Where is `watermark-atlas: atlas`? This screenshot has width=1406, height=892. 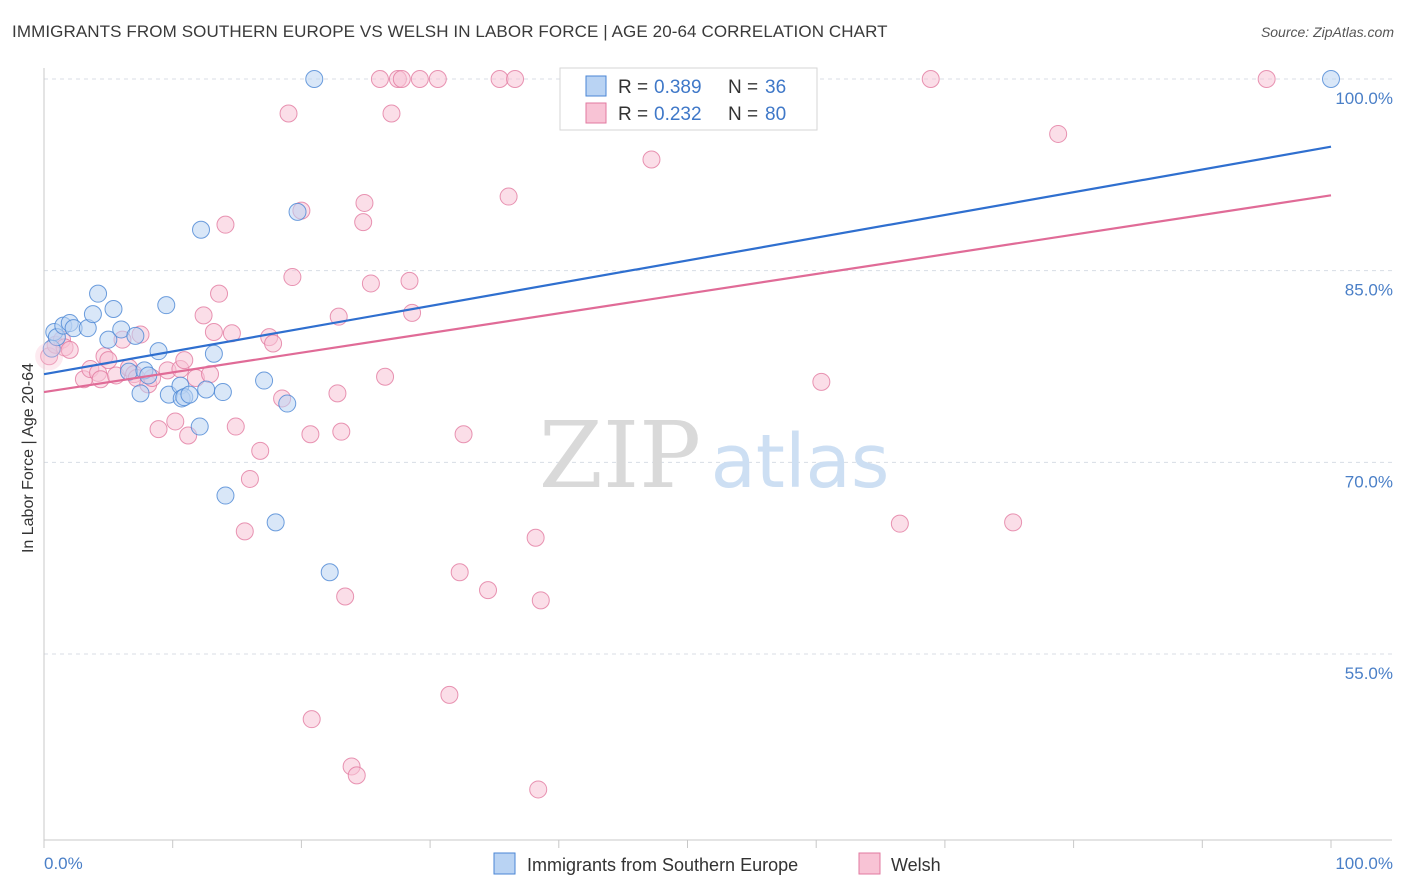
watermark-atlas: atlas is located at coordinates (800, 462).